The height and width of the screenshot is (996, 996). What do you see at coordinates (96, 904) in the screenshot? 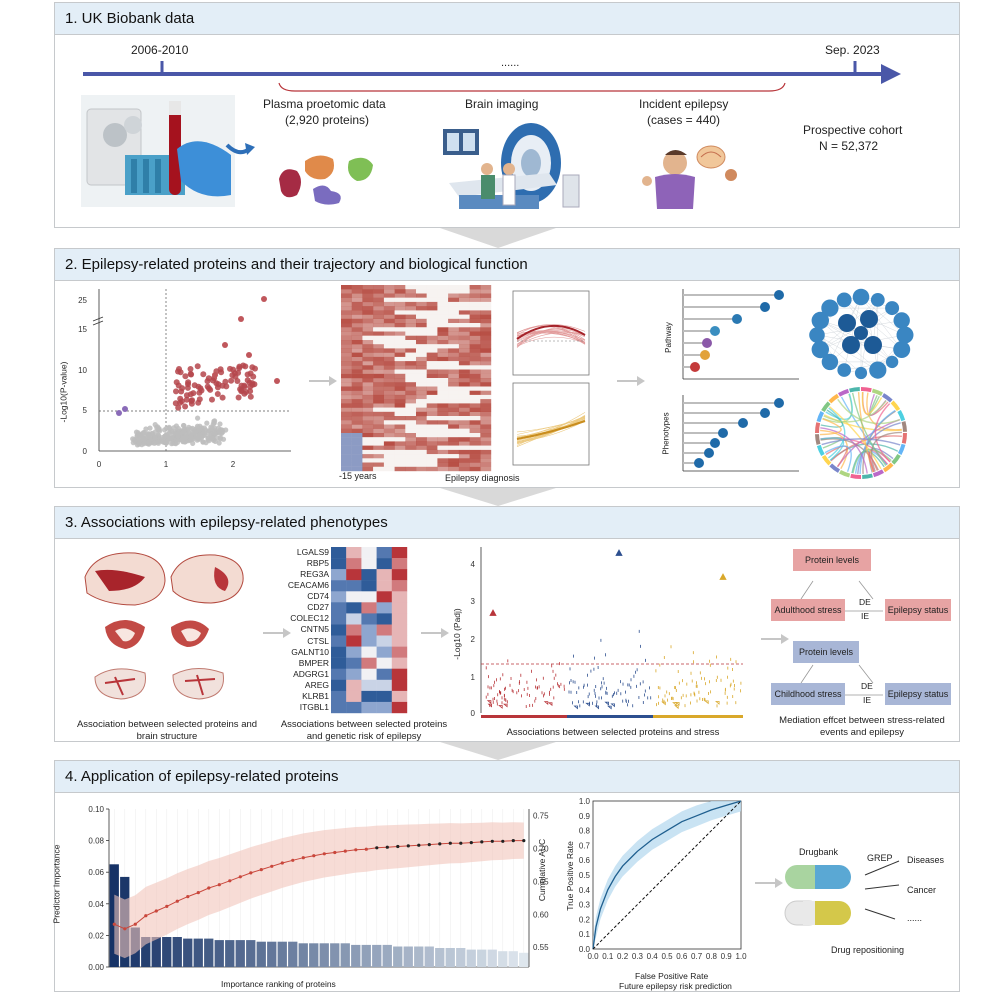
I see `y-tick-label: 0.04` at bounding box center [96, 904].